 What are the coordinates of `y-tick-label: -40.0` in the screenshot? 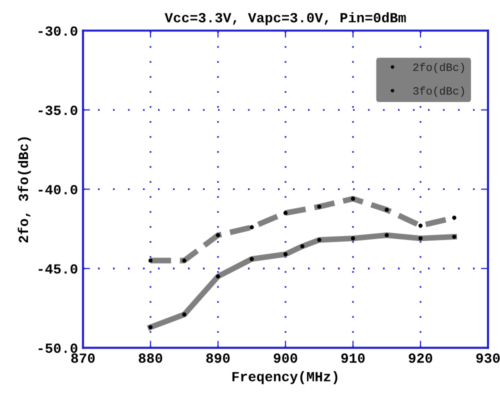 It's located at (58, 189).